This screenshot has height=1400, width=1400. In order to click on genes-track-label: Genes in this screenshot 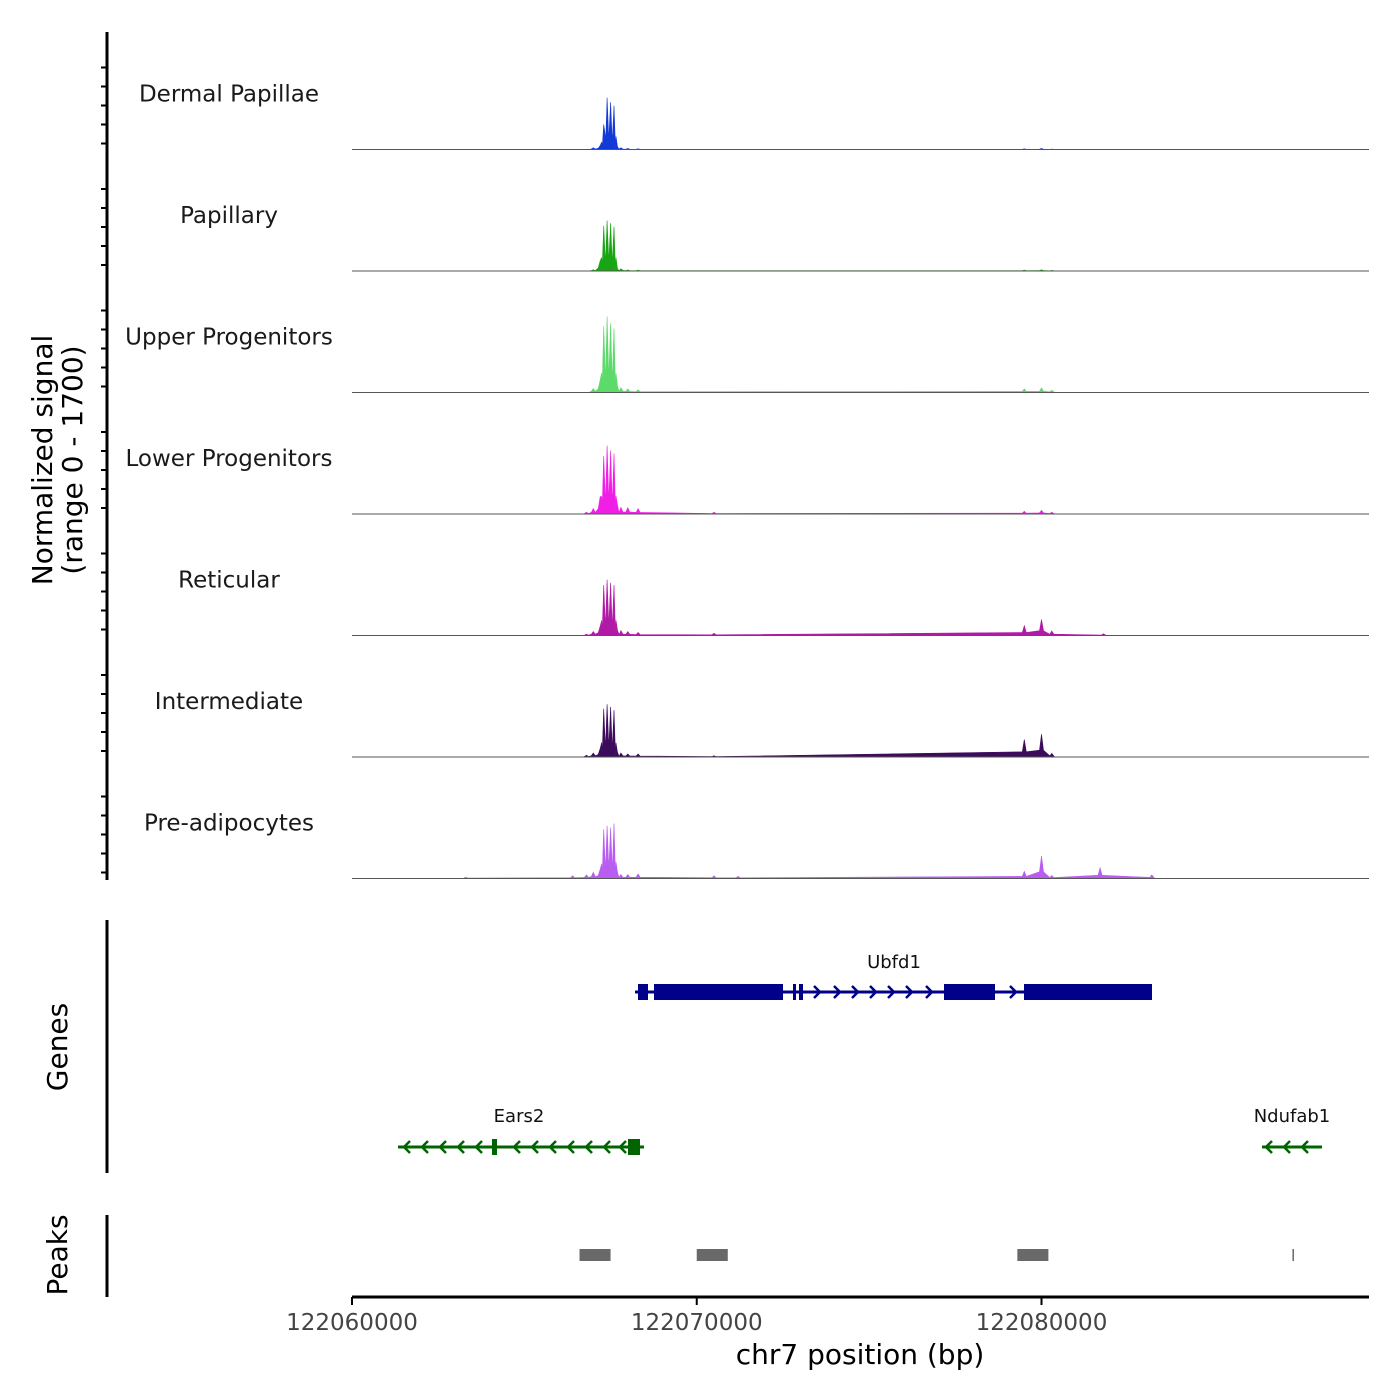, I will do `click(57, 1047)`.